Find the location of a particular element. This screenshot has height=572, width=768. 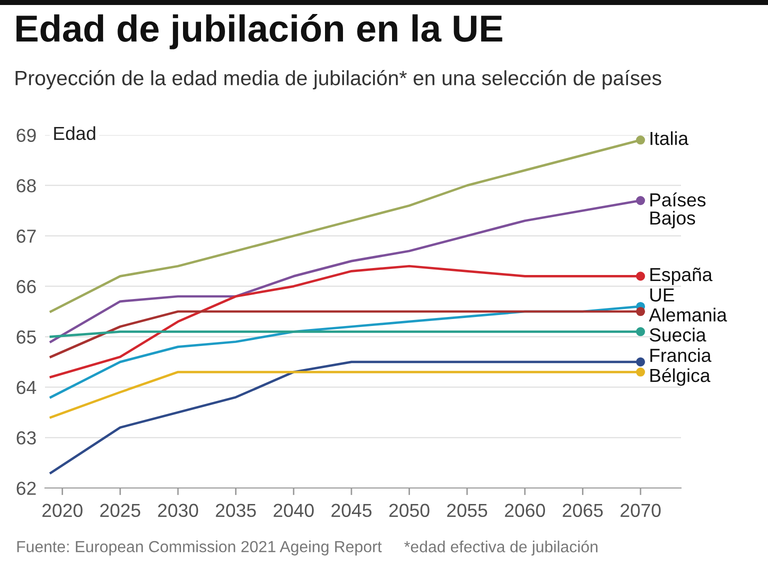

chart-subtitle: Proyección de la edad media de jubilación* en una selección de países is located at coordinates (339, 80).